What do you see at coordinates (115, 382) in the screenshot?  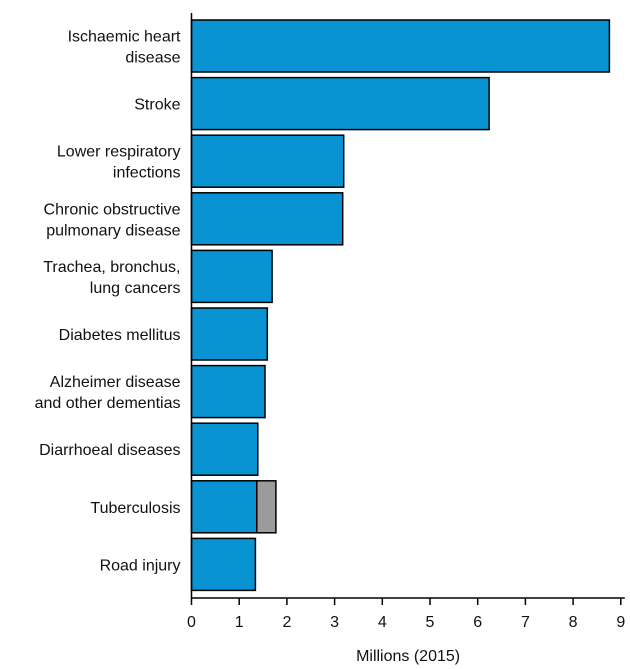 I see `category-label-line: Alzheimer disease` at bounding box center [115, 382].